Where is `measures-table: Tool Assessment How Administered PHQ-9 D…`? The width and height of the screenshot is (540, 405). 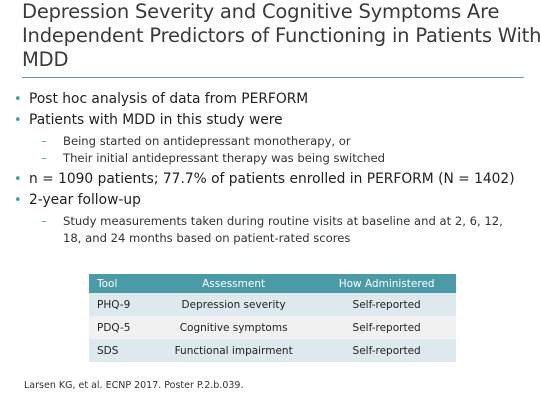
measures-table: Tool Assessment How Administered PHQ-9 D… is located at coordinates (272, 318).